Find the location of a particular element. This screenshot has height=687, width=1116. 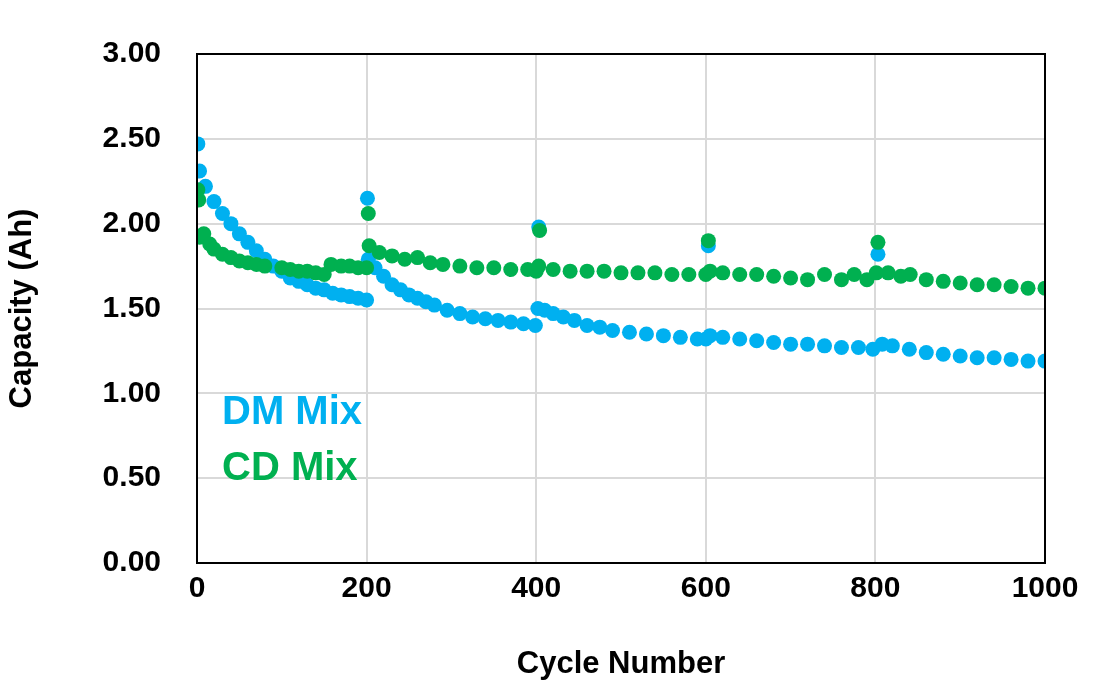

y-tick-label: 0.50 is located at coordinates (131, 476).